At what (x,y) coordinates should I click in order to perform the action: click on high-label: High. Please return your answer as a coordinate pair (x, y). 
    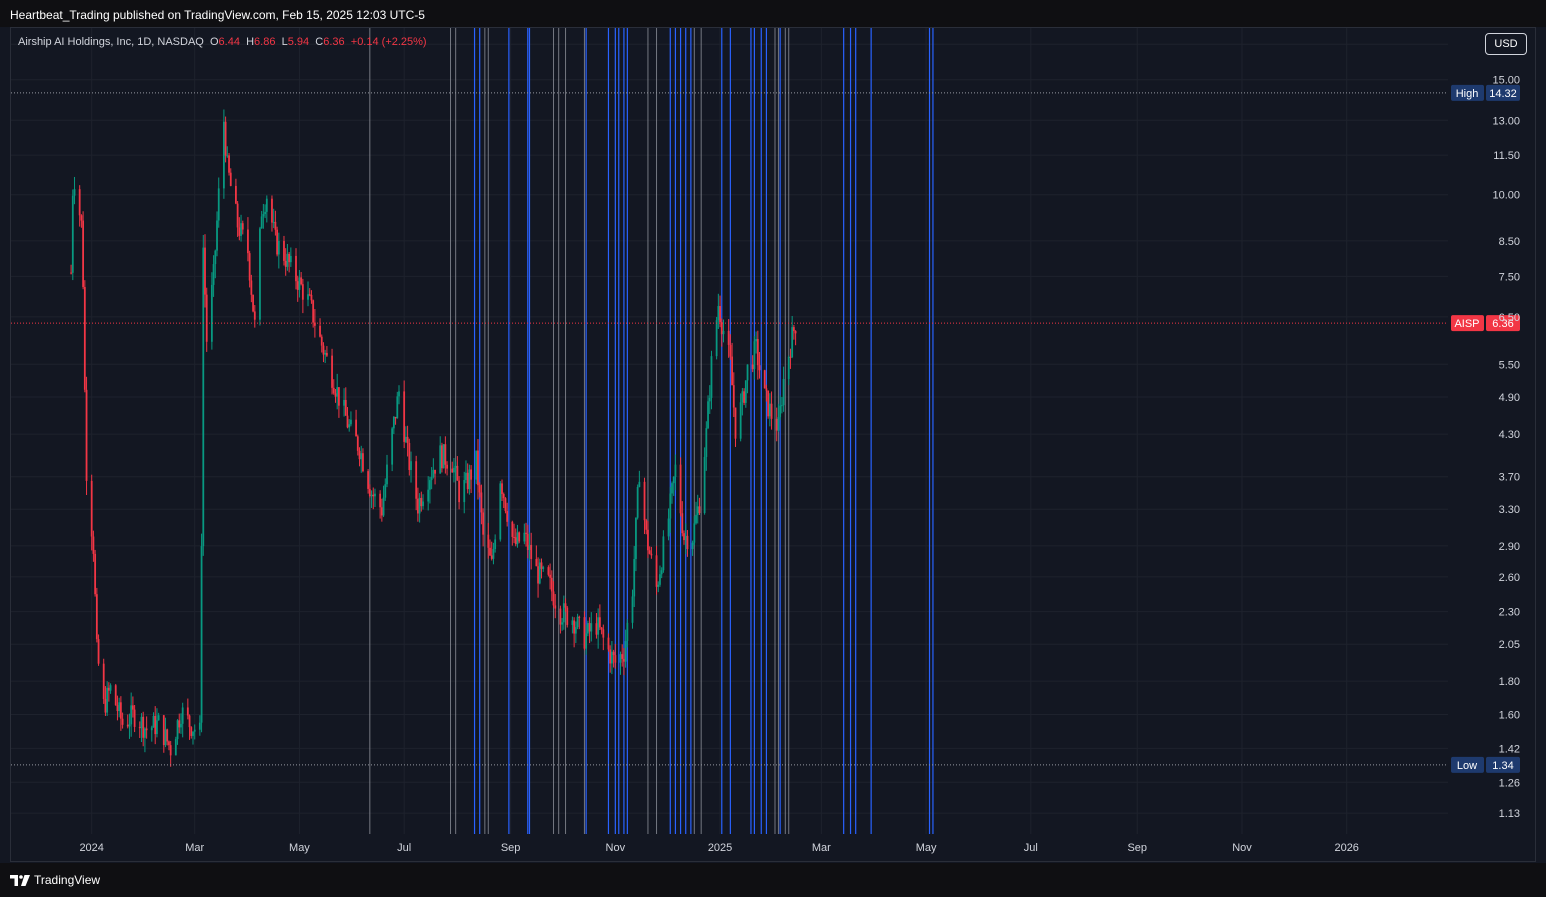
    Looking at the image, I should click on (1467, 94).